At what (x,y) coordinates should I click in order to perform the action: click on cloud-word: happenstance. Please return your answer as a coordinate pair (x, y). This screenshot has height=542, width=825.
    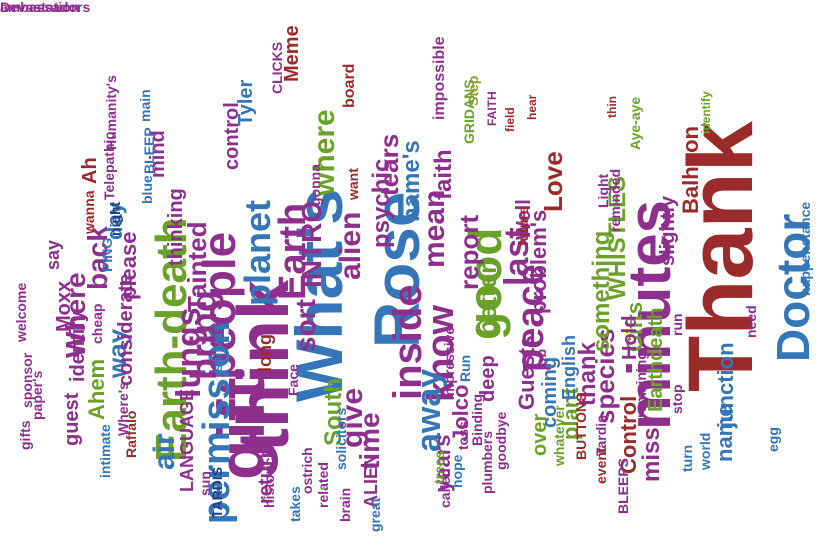
    Looking at the image, I should click on (805, 248).